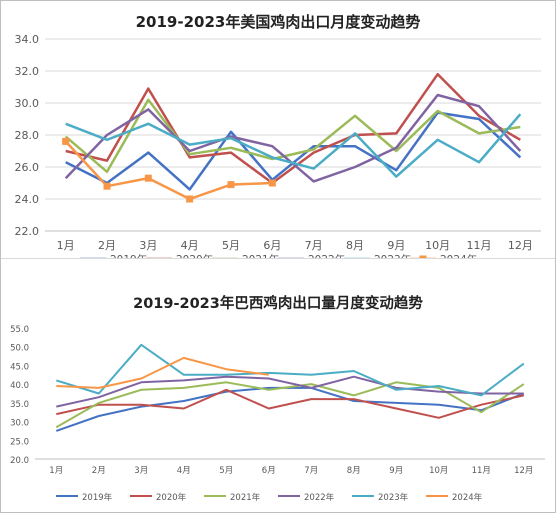 Image resolution: width=556 pixels, height=513 pixels. I want to click on chart-title: 2019-2023年巴西鸡肉出口量月度变动趋势, so click(278, 304).